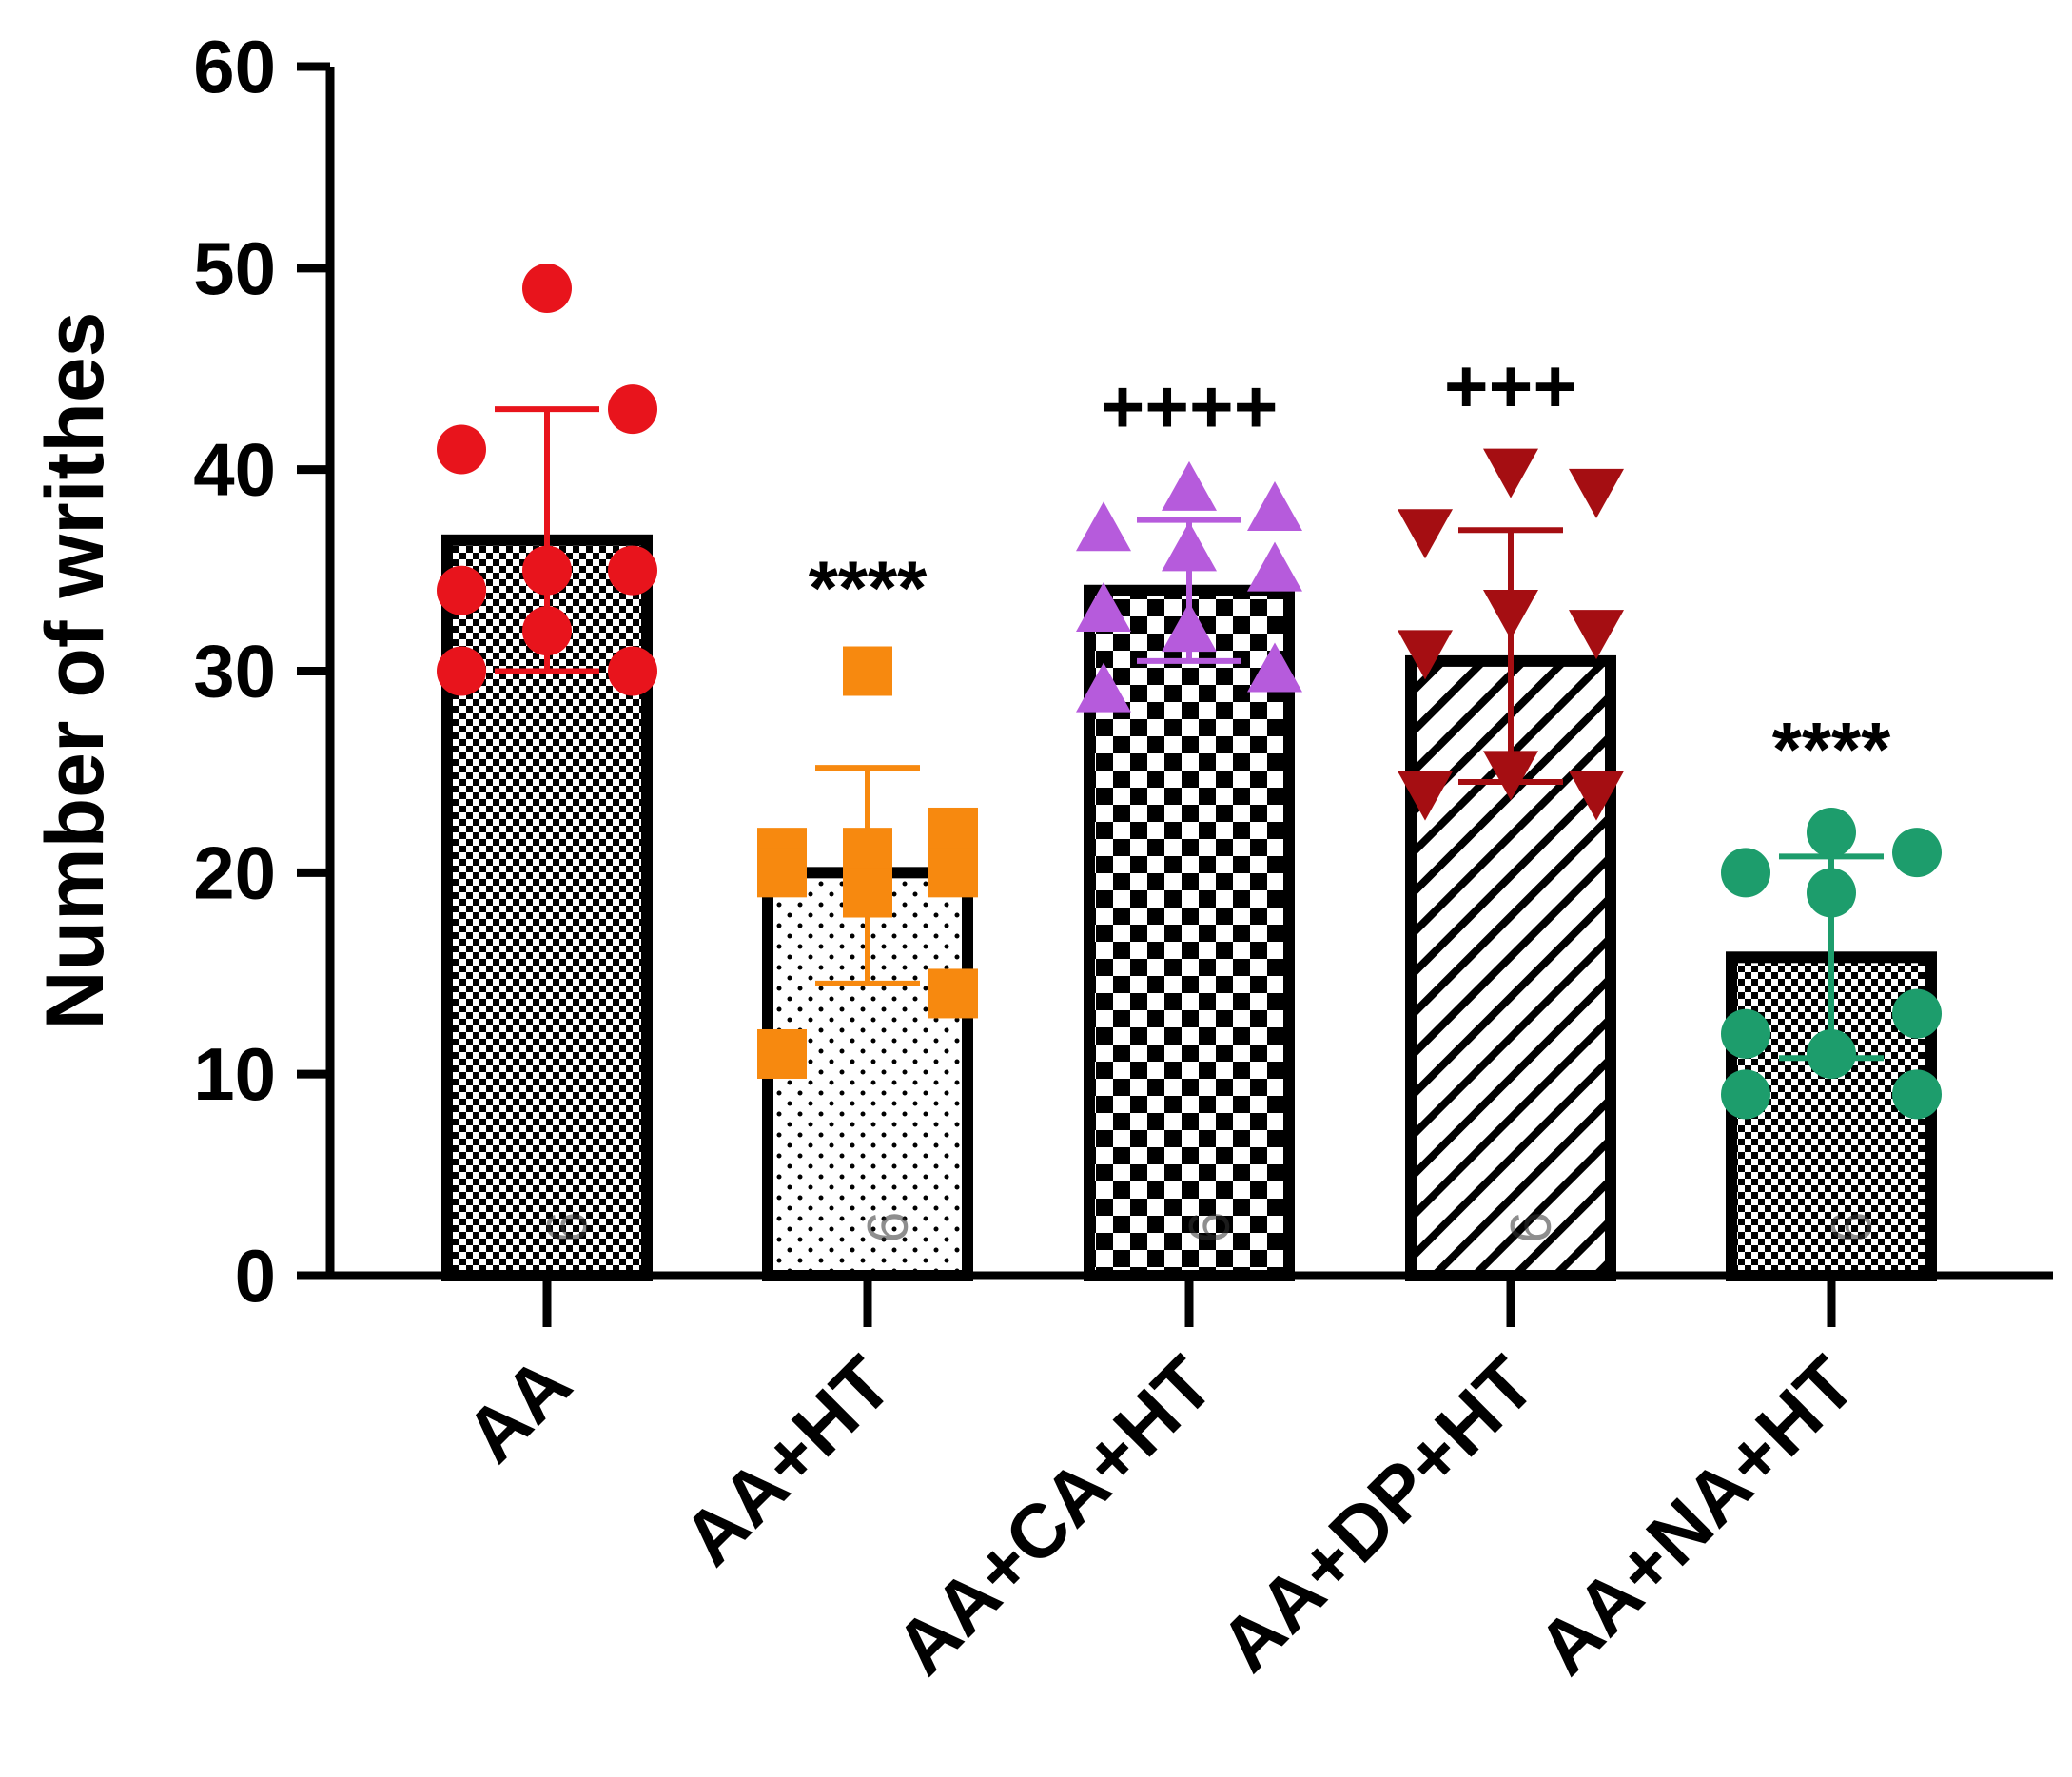 The image size is (2072, 1777). What do you see at coordinates (887, 1226) in the screenshot?
I see `n-label-aa-ht: 9` at bounding box center [887, 1226].